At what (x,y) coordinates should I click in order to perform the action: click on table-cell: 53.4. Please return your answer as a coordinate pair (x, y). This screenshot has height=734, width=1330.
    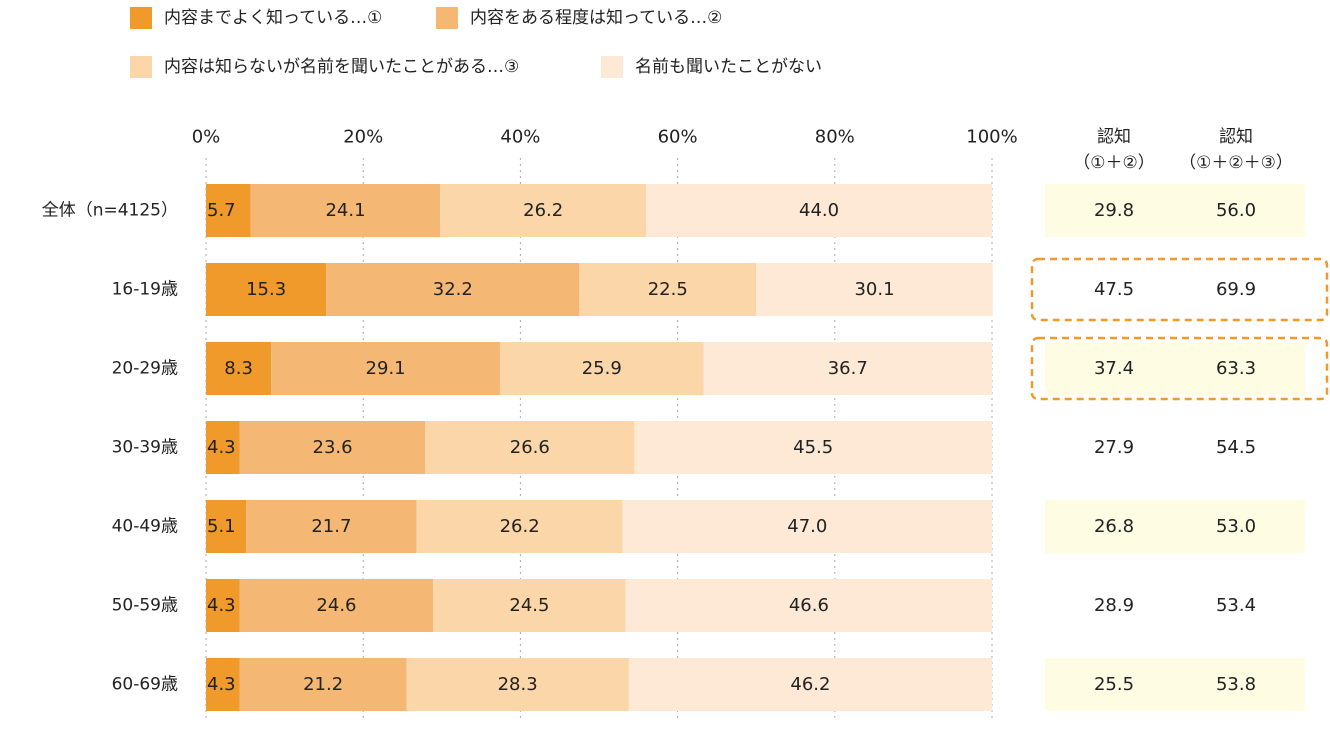
    Looking at the image, I should click on (1236, 605).